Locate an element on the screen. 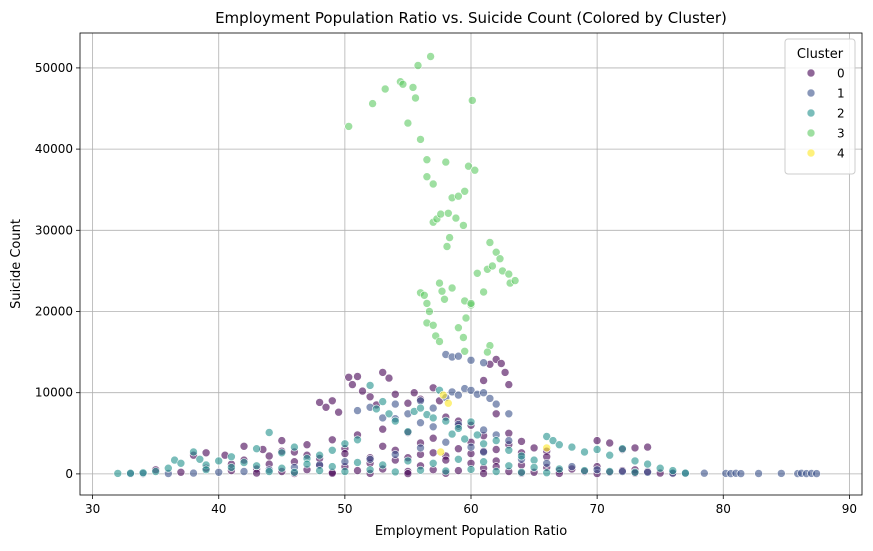  x-tick-label: 80 is located at coordinates (723, 509).